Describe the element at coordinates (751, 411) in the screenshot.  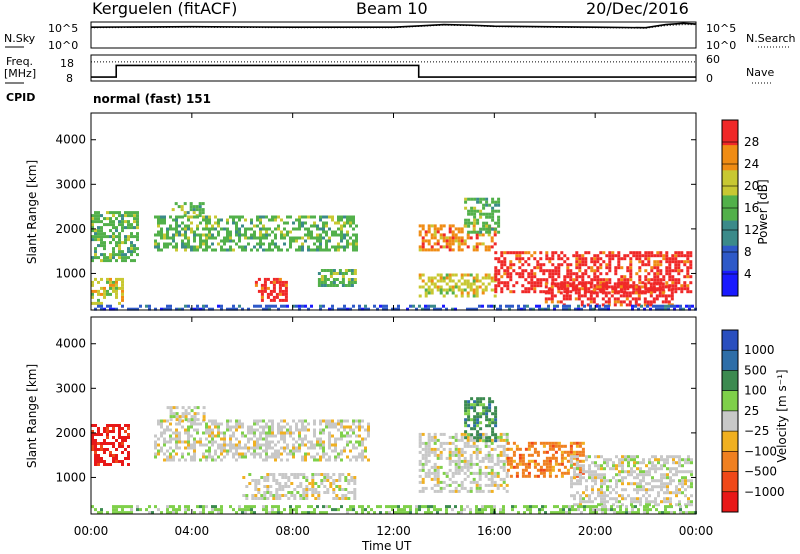
I see `velocity-colorbar-tick-label: 25` at that location.